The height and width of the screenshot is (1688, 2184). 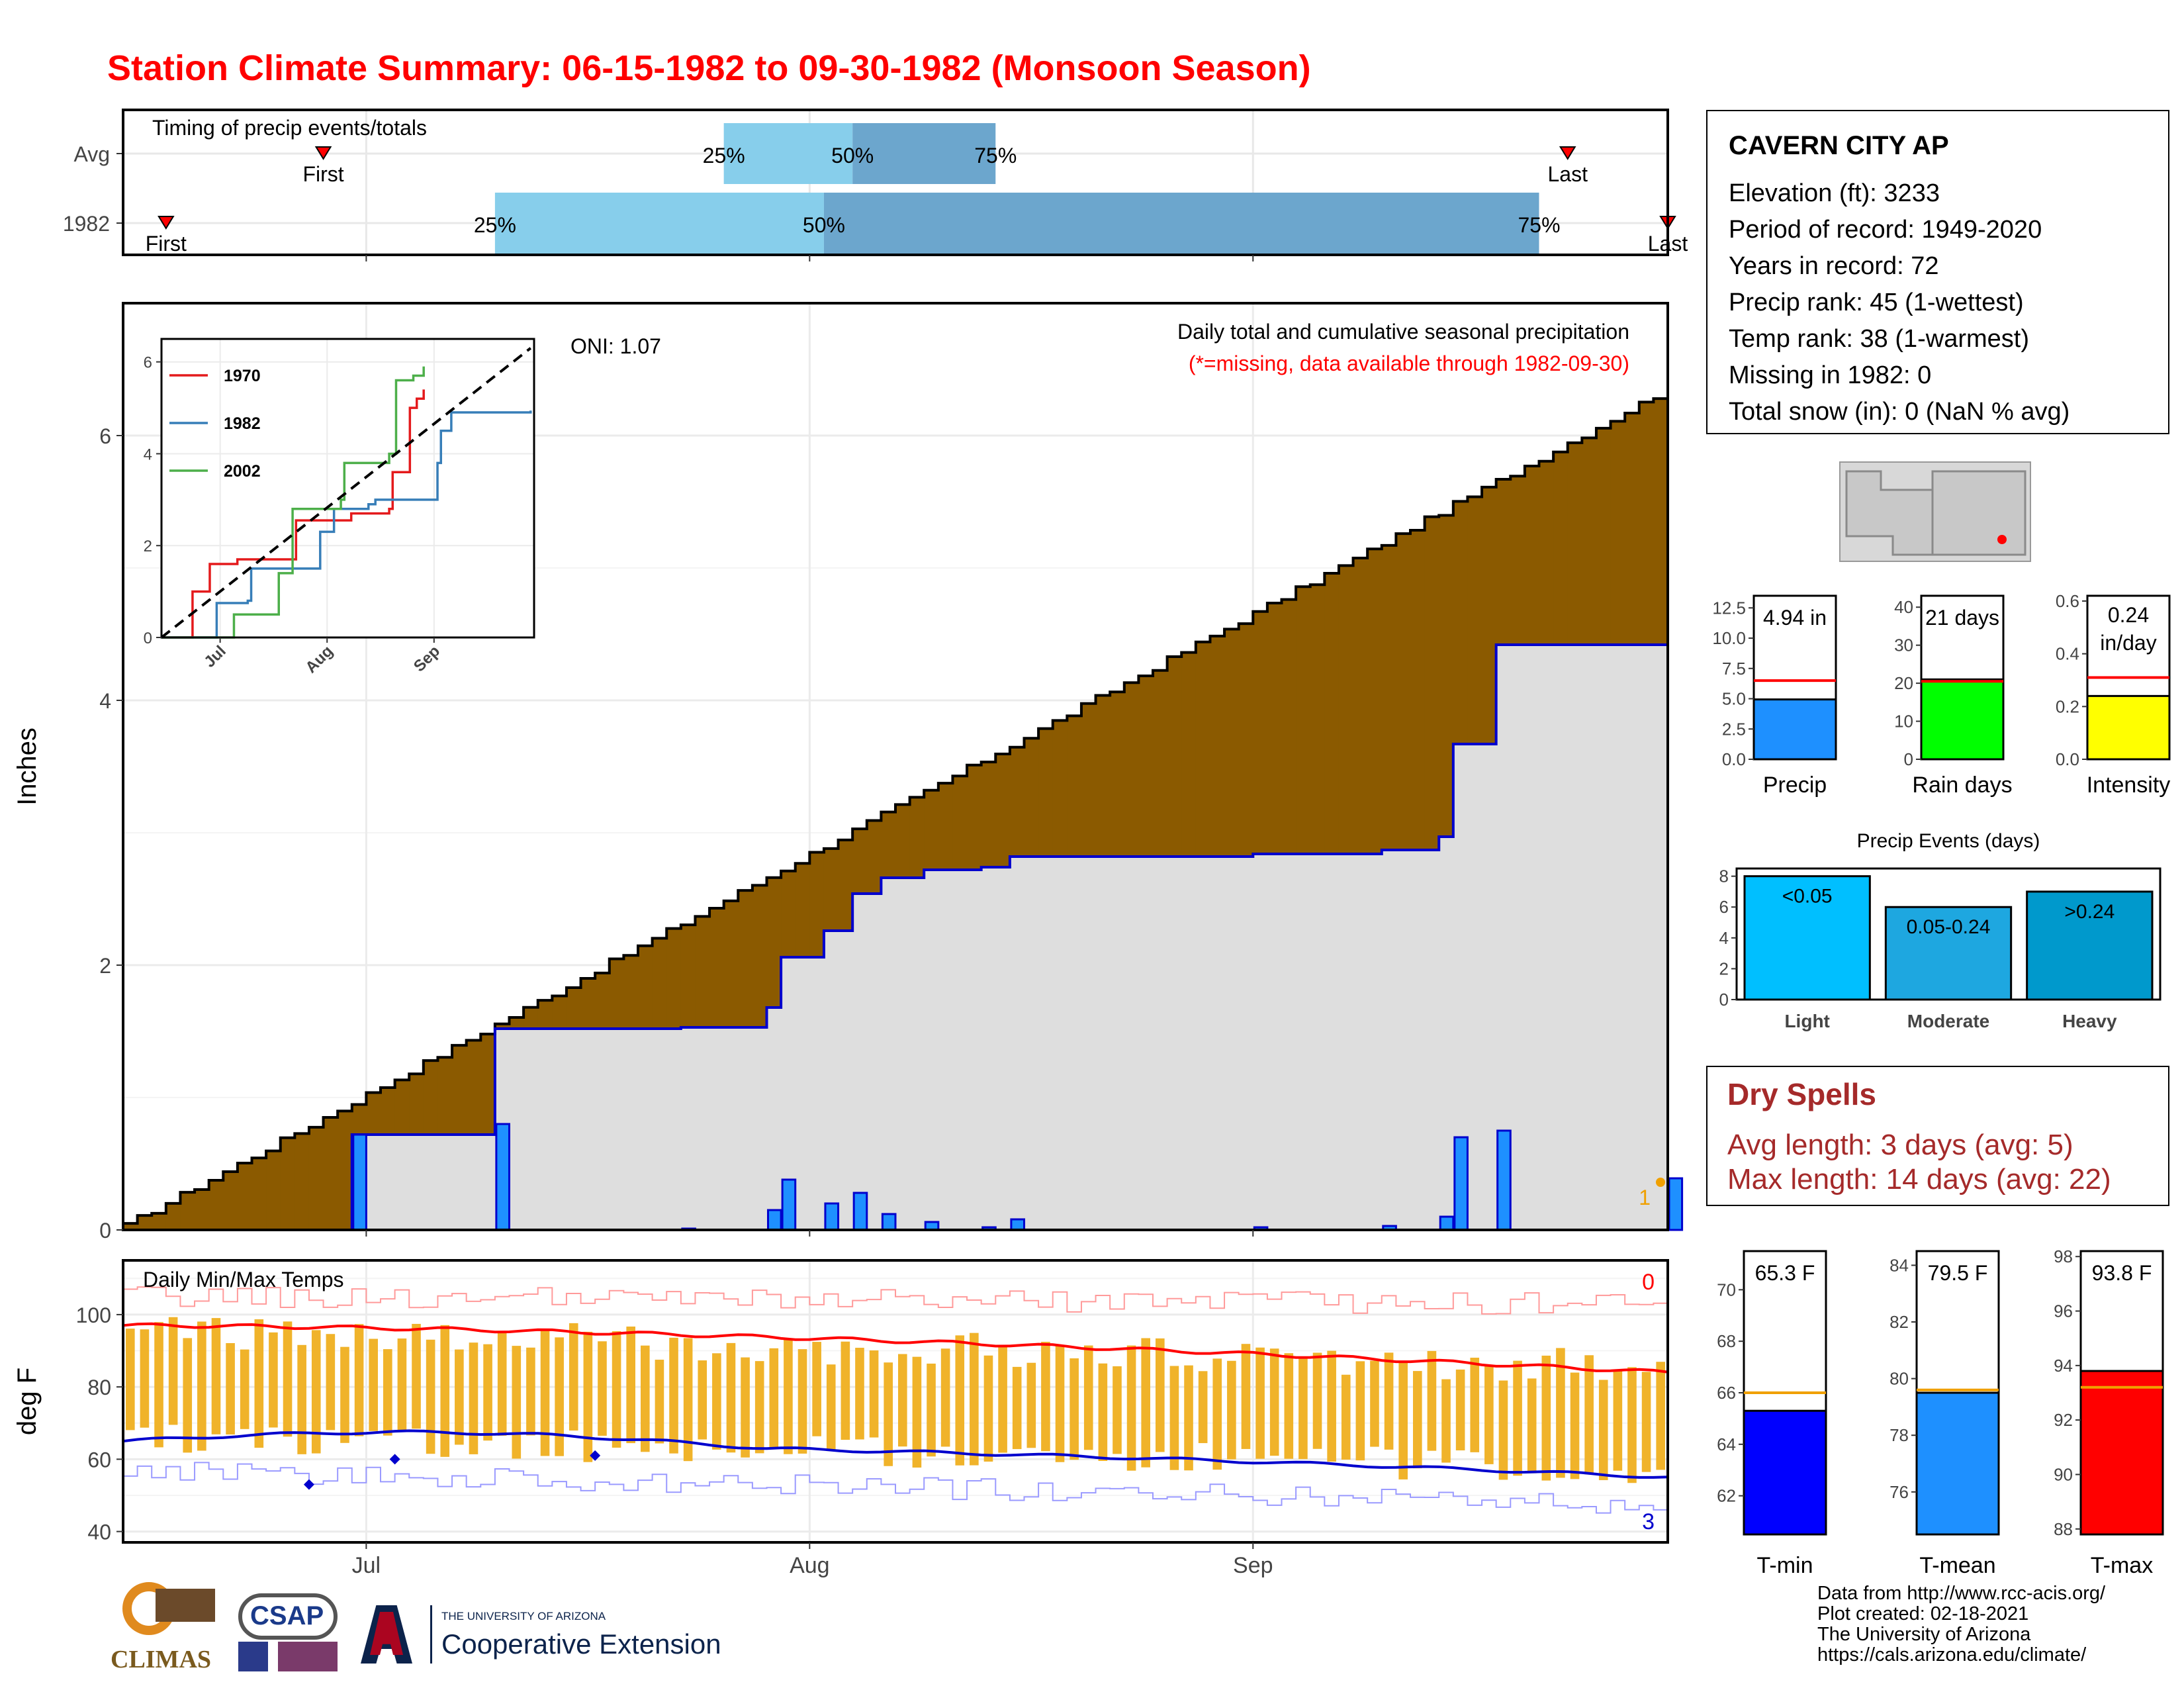 I want to click on inset-y-tick-label: 6, so click(x=148, y=363).